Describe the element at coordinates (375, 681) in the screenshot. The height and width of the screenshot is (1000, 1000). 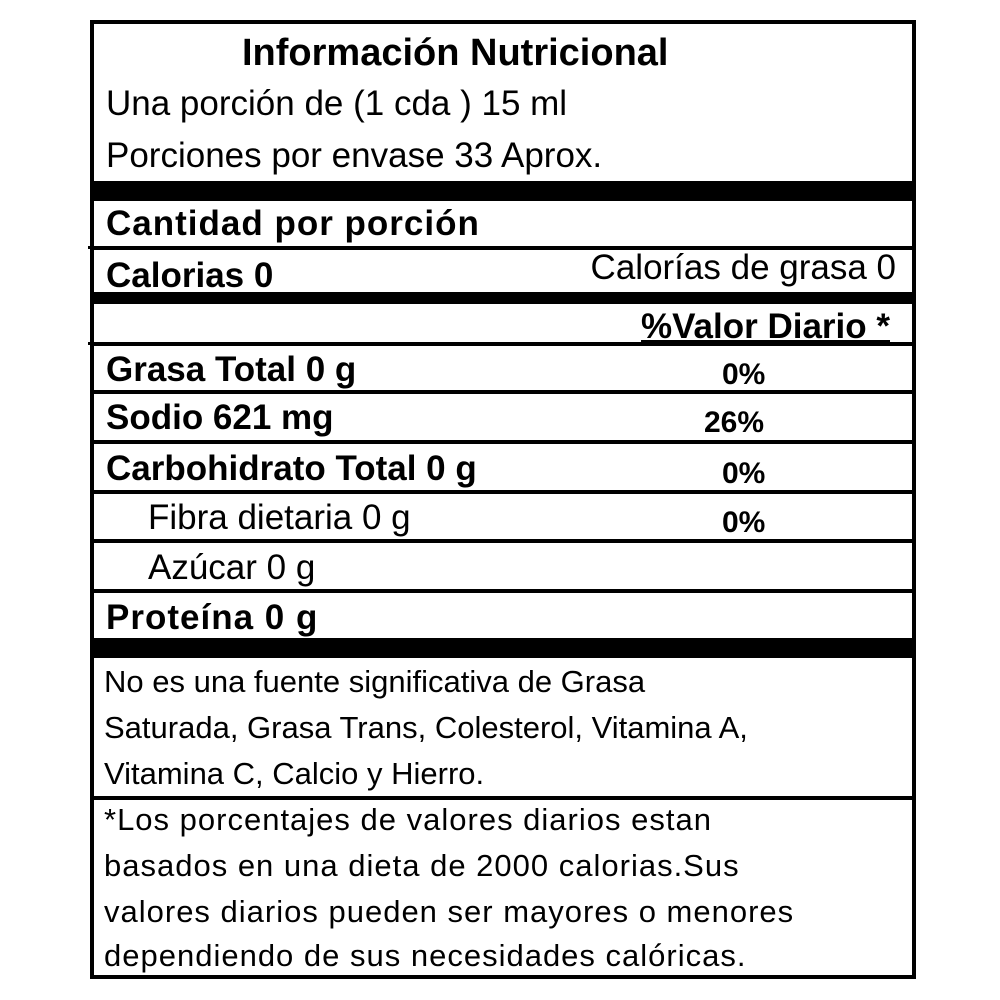
I see `not-significant-line-1: No es una fuente significativa de Grasa` at that location.